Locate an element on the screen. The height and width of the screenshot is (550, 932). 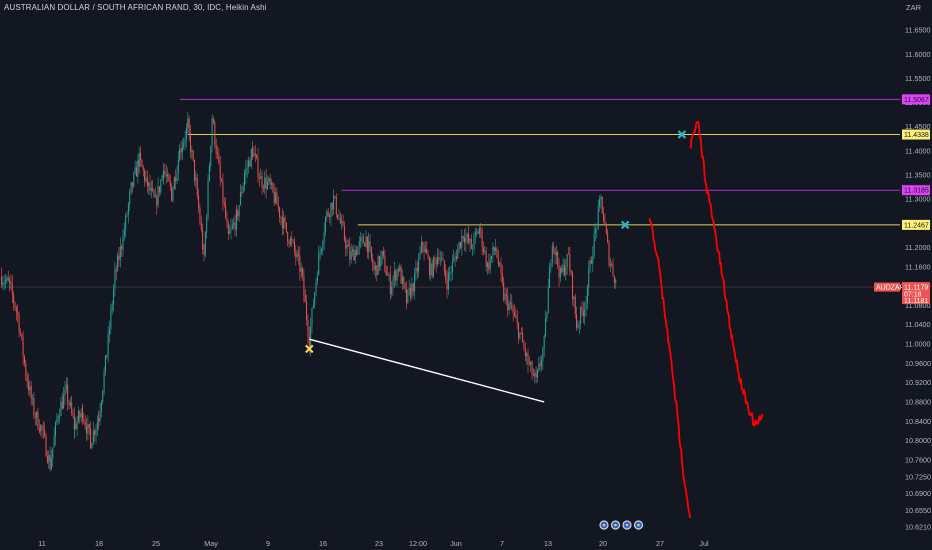
y-tick-label: 11.1600 is located at coordinates (917, 266).